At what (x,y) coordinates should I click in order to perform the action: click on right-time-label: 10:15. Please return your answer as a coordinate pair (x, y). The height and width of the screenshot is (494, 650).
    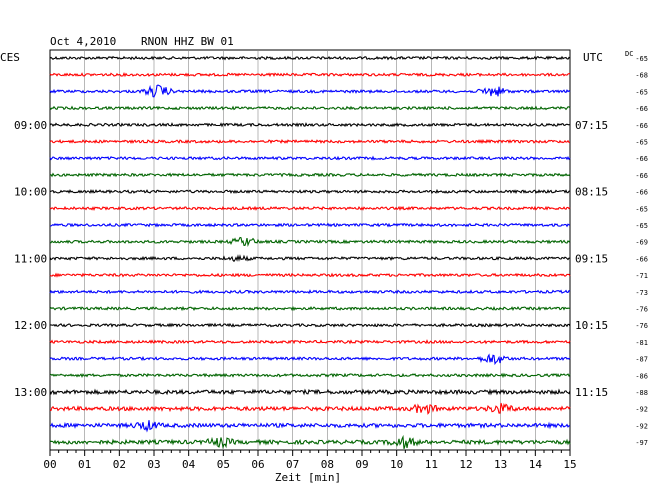
    Looking at the image, I should click on (591, 325).